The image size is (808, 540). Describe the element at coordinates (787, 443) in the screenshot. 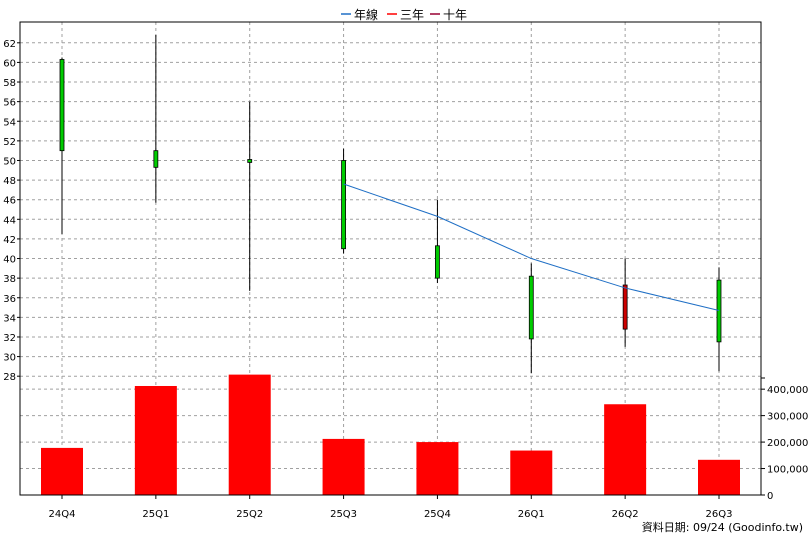

I see `volume-tick-label: 200,000` at that location.